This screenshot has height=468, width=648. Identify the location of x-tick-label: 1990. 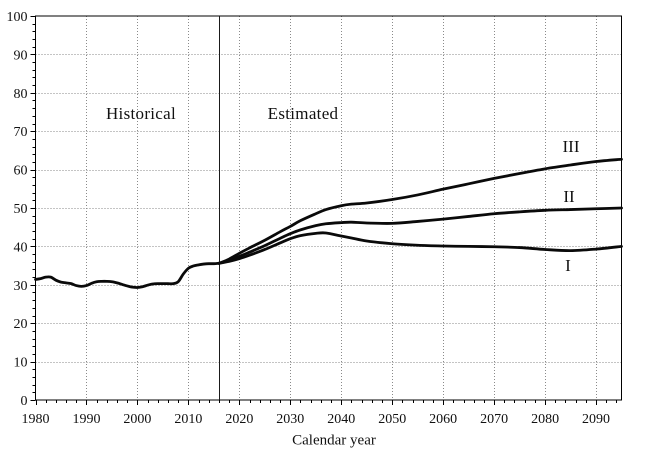
(86, 419).